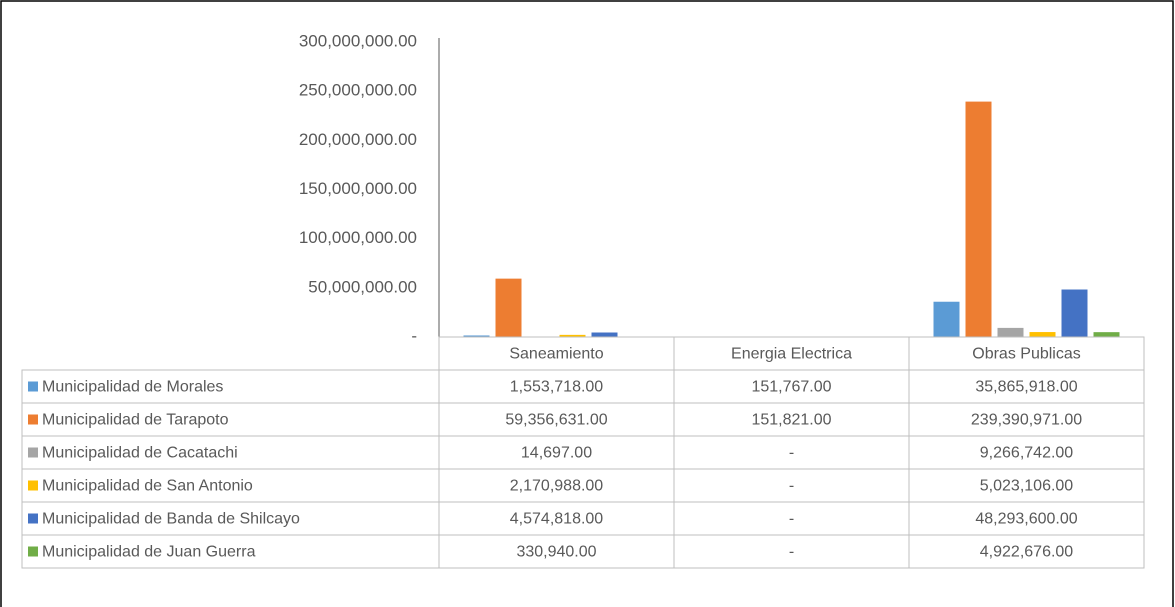 Image resolution: width=1175 pixels, height=607 pixels. Describe the element at coordinates (358, 139) in the screenshot. I see `y-tick-label: 200,000,000.00` at that location.